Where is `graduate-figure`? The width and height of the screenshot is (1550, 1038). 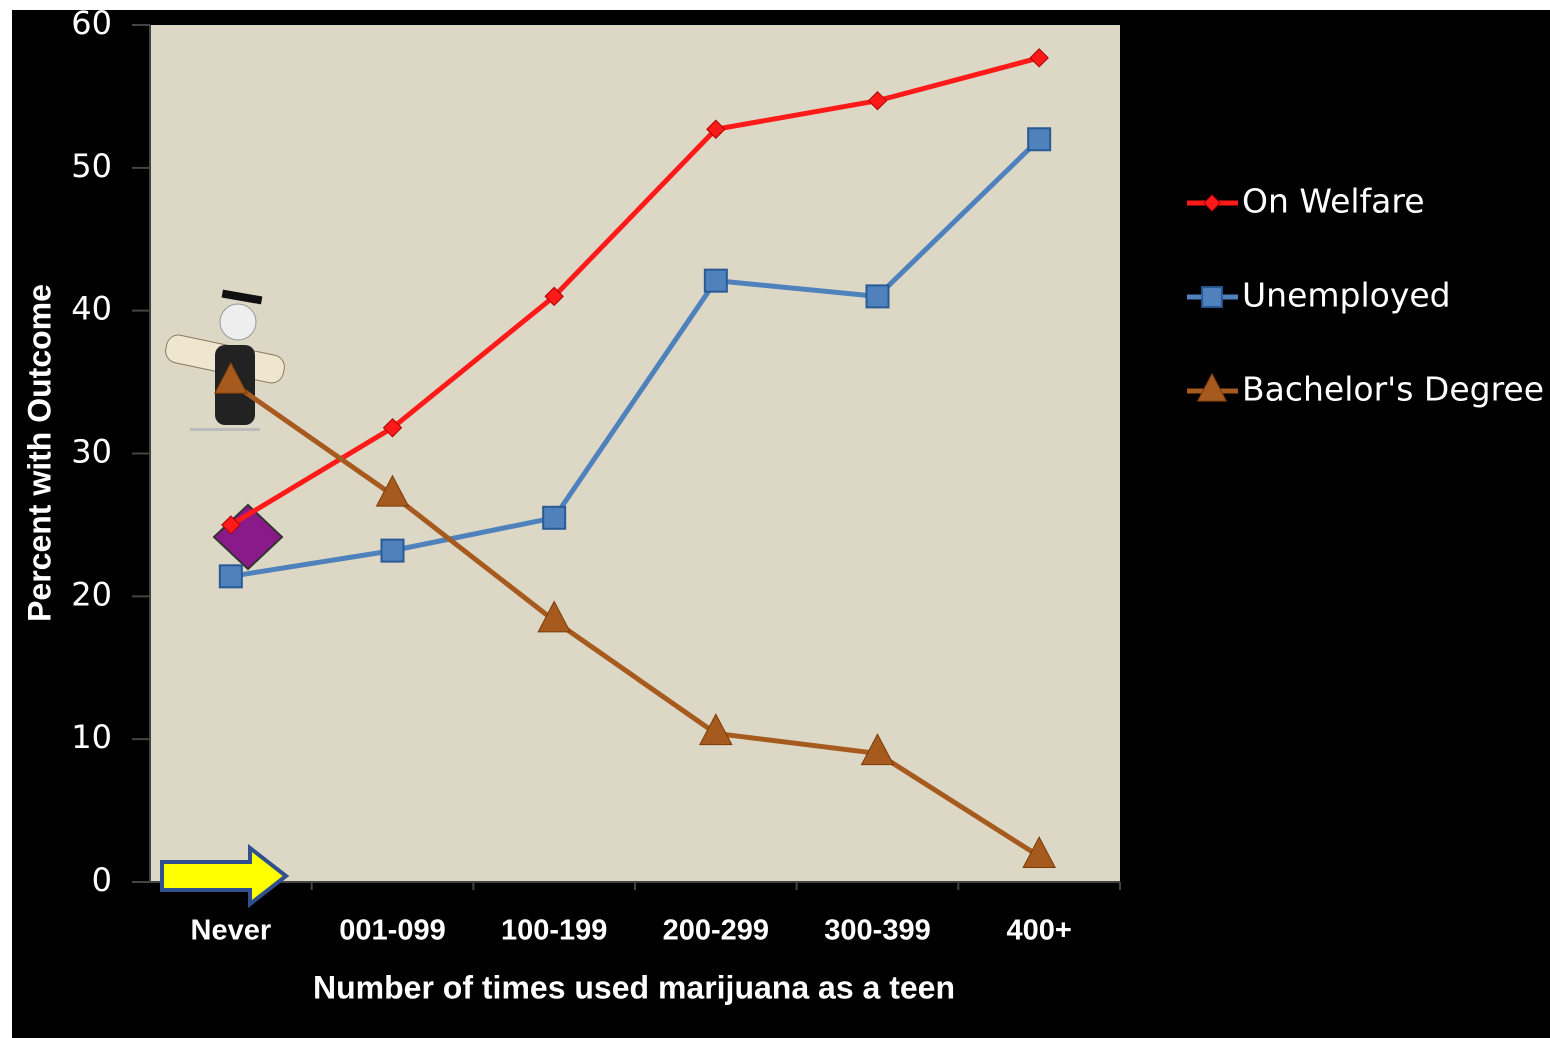
graduate-figure is located at coordinates (225, 360).